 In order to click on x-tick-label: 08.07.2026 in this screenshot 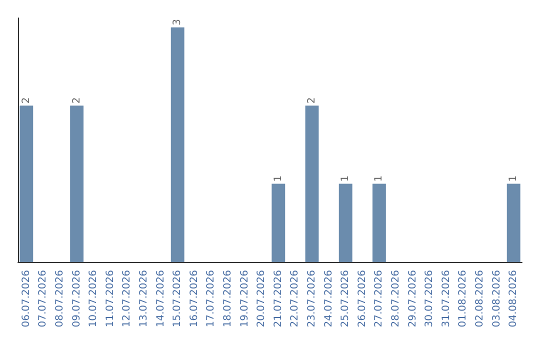, I will do `click(60, 299)`.